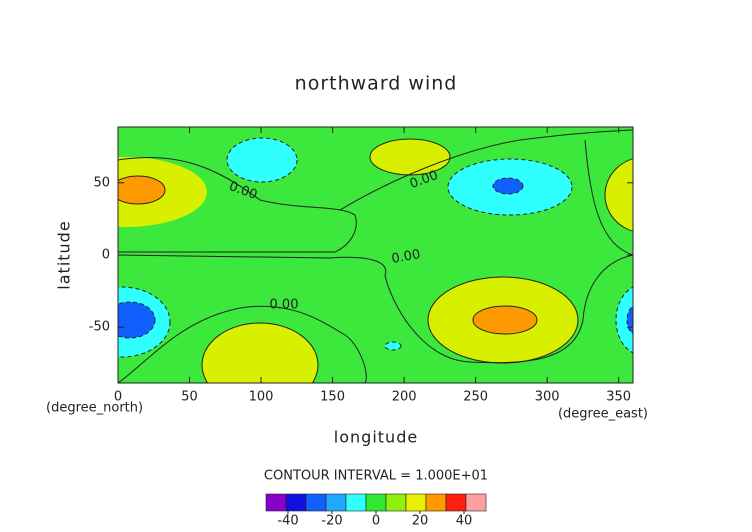 The width and height of the screenshot is (752, 532). I want to click on colorbar-tick-label: 0, so click(376, 521).